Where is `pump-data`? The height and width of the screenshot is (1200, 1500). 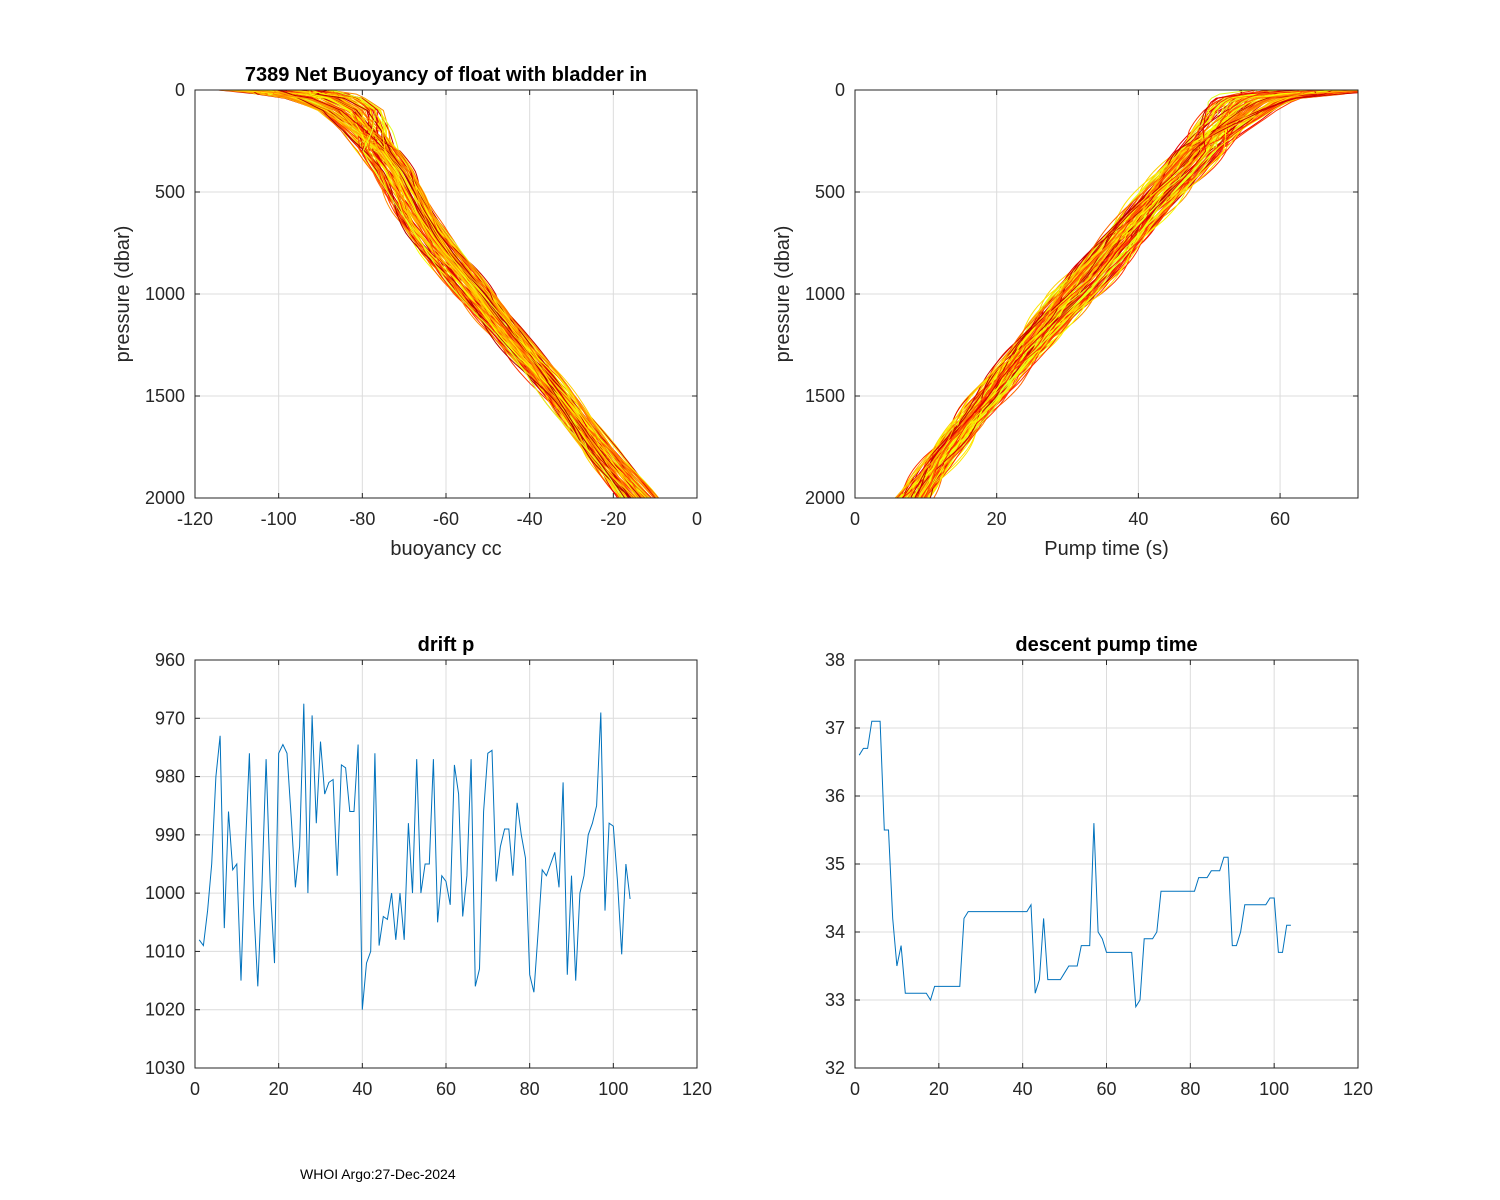 pump-data is located at coordinates (1126, 294).